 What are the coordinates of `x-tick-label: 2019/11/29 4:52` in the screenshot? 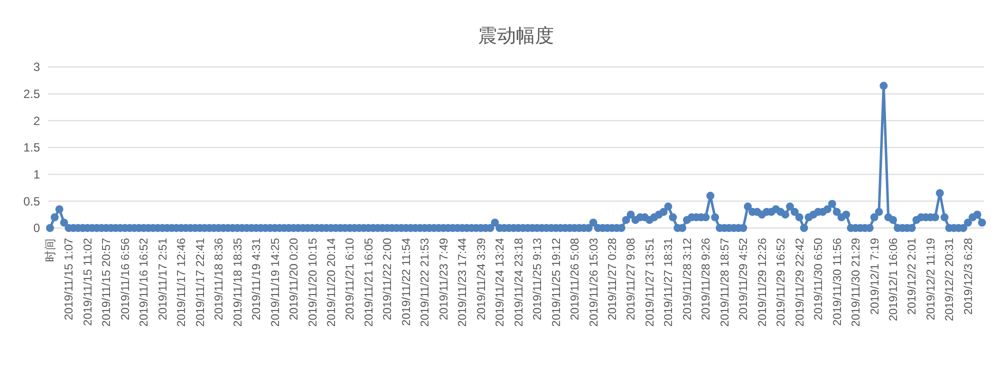 It's located at (744, 279).